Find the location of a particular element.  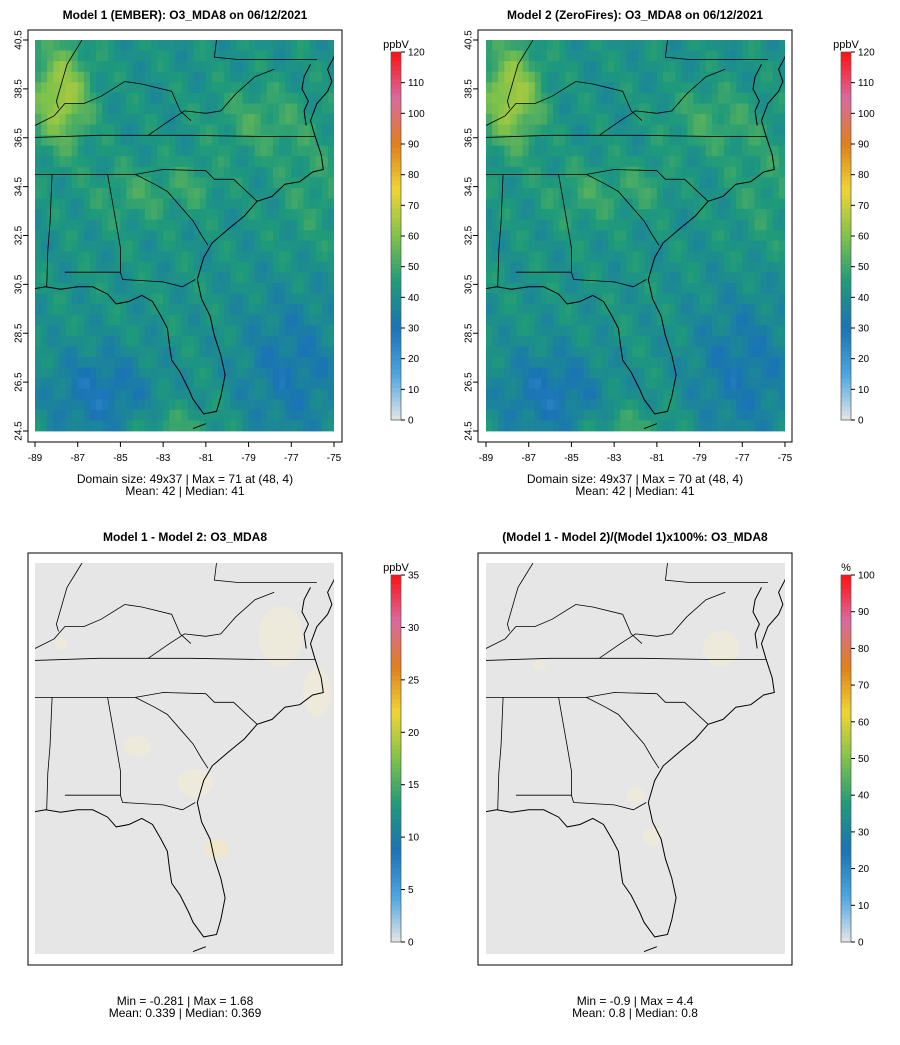

x-tick-label: -79 is located at coordinates (248, 458).